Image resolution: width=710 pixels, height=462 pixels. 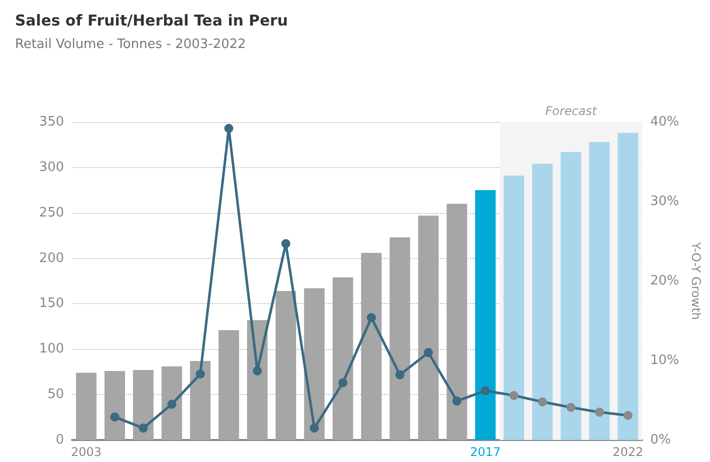 I want to click on y2-axis-title: Y-O-Y Growth, so click(x=696, y=280).